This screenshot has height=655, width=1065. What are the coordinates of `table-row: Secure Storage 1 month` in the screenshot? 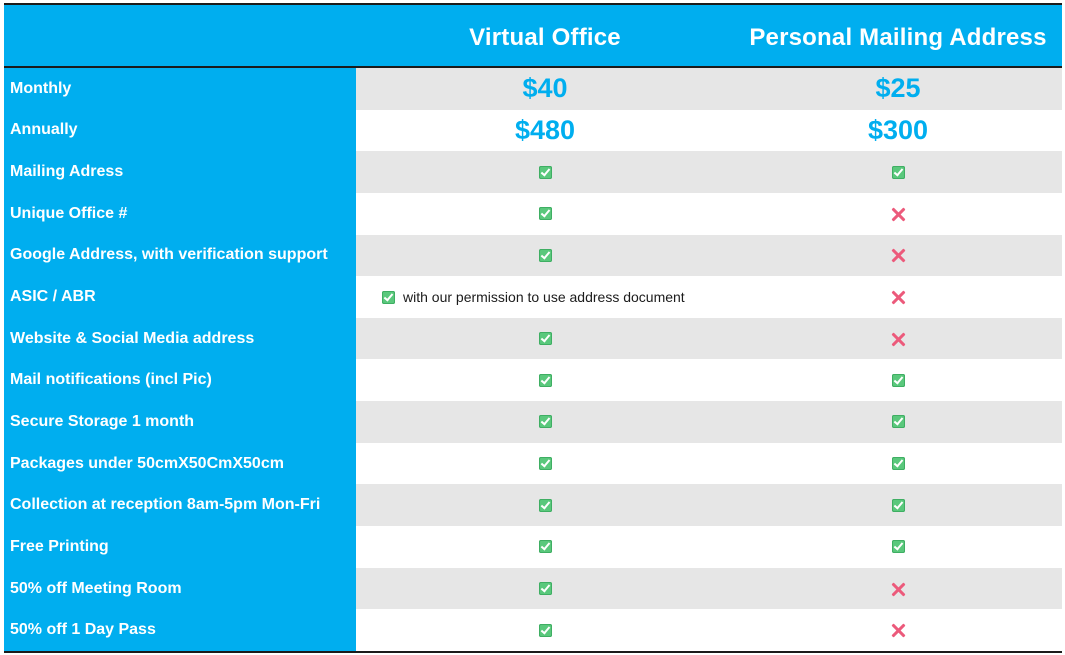 It's located at (533, 422).